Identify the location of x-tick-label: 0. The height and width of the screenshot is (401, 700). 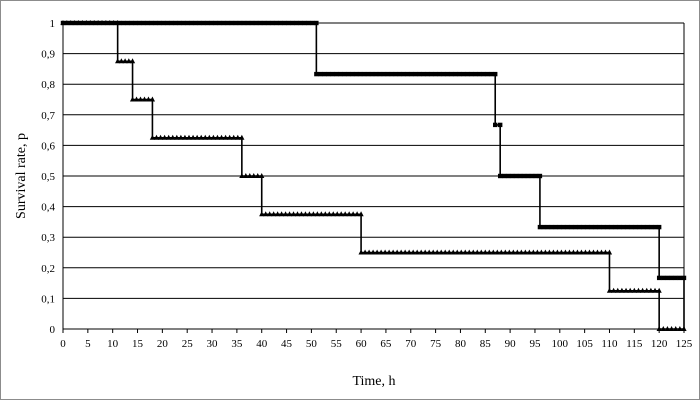
(63, 344).